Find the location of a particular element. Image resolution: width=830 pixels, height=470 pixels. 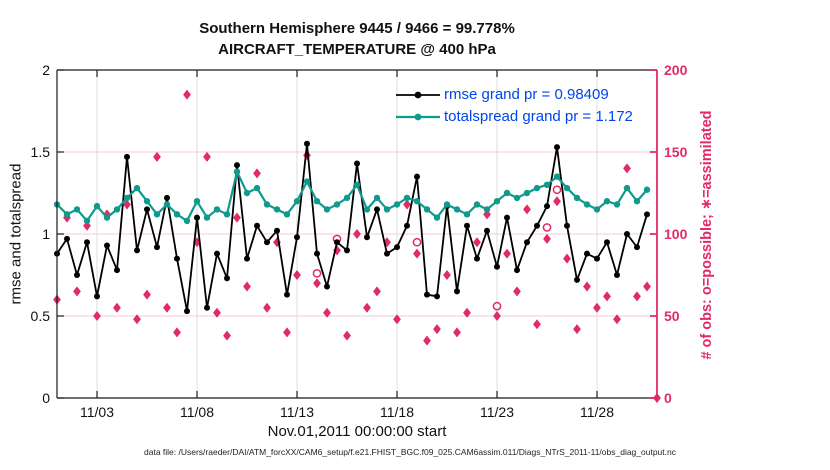

left-tick-label: 2 is located at coordinates (46, 70).